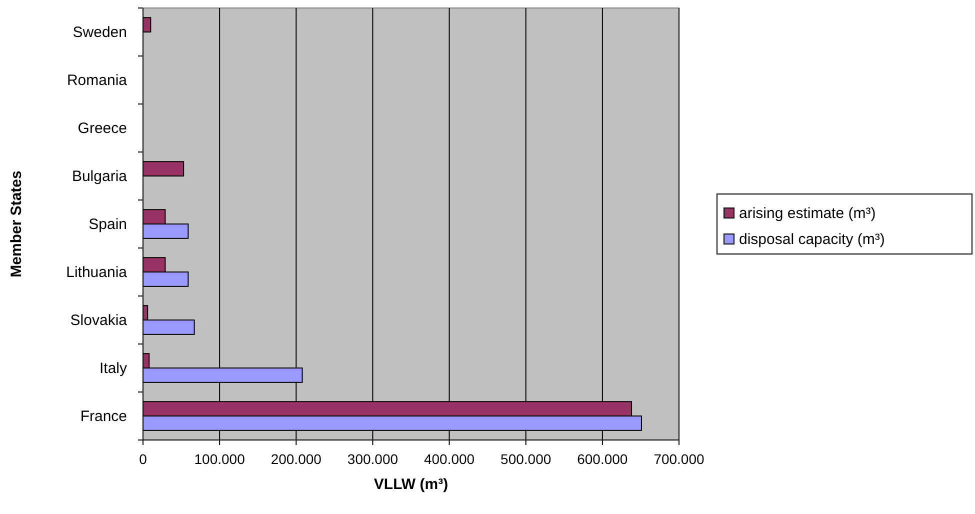  I want to click on x-tick-label: 600.000, so click(602, 459).